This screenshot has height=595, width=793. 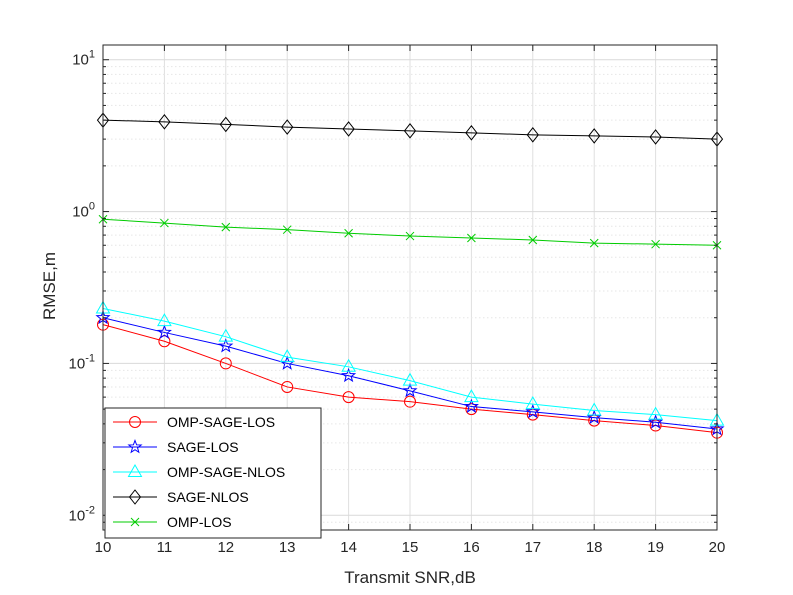 What do you see at coordinates (226, 472) in the screenshot?
I see `legend-label: OMP-SAGE-NLOS` at bounding box center [226, 472].